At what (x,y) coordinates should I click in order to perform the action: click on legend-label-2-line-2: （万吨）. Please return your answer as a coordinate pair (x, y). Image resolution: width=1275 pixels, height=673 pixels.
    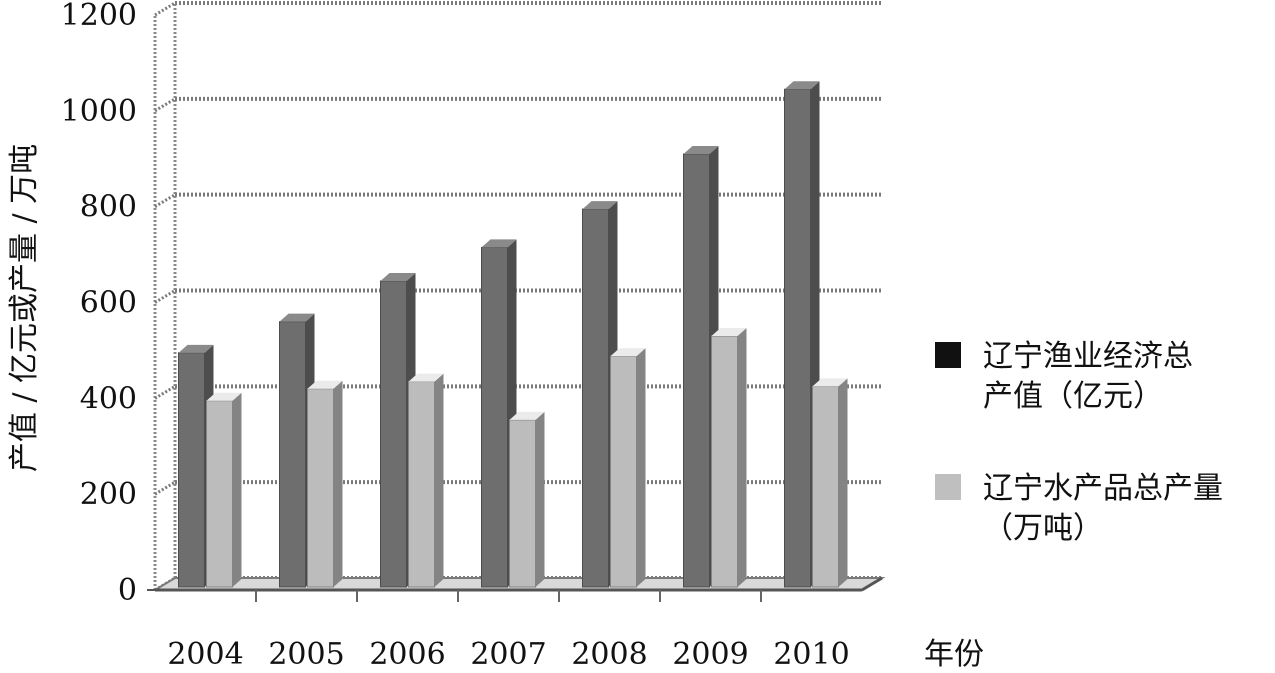
    Looking at the image, I should click on (1043, 528).